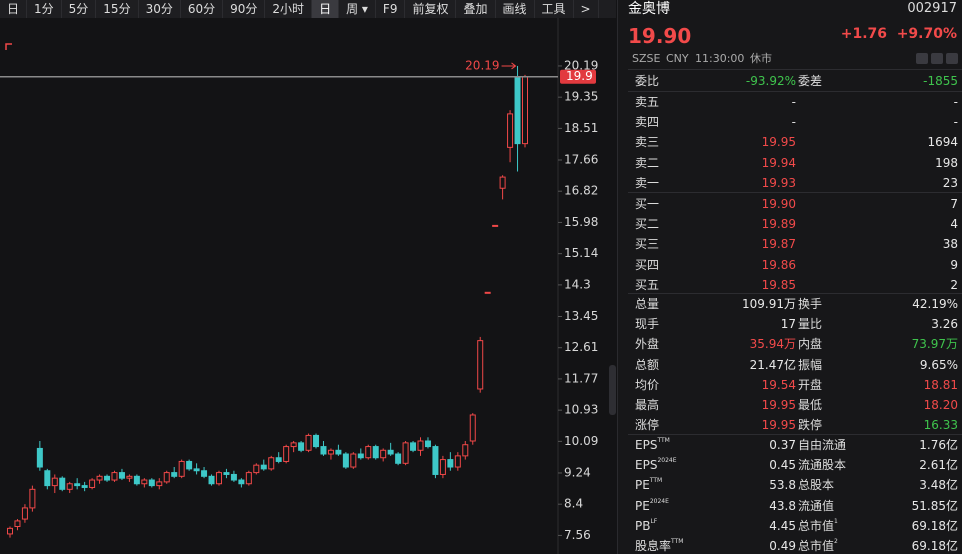  Describe the element at coordinates (954, 264) in the screenshot. I see `book-volume: 9` at that location.